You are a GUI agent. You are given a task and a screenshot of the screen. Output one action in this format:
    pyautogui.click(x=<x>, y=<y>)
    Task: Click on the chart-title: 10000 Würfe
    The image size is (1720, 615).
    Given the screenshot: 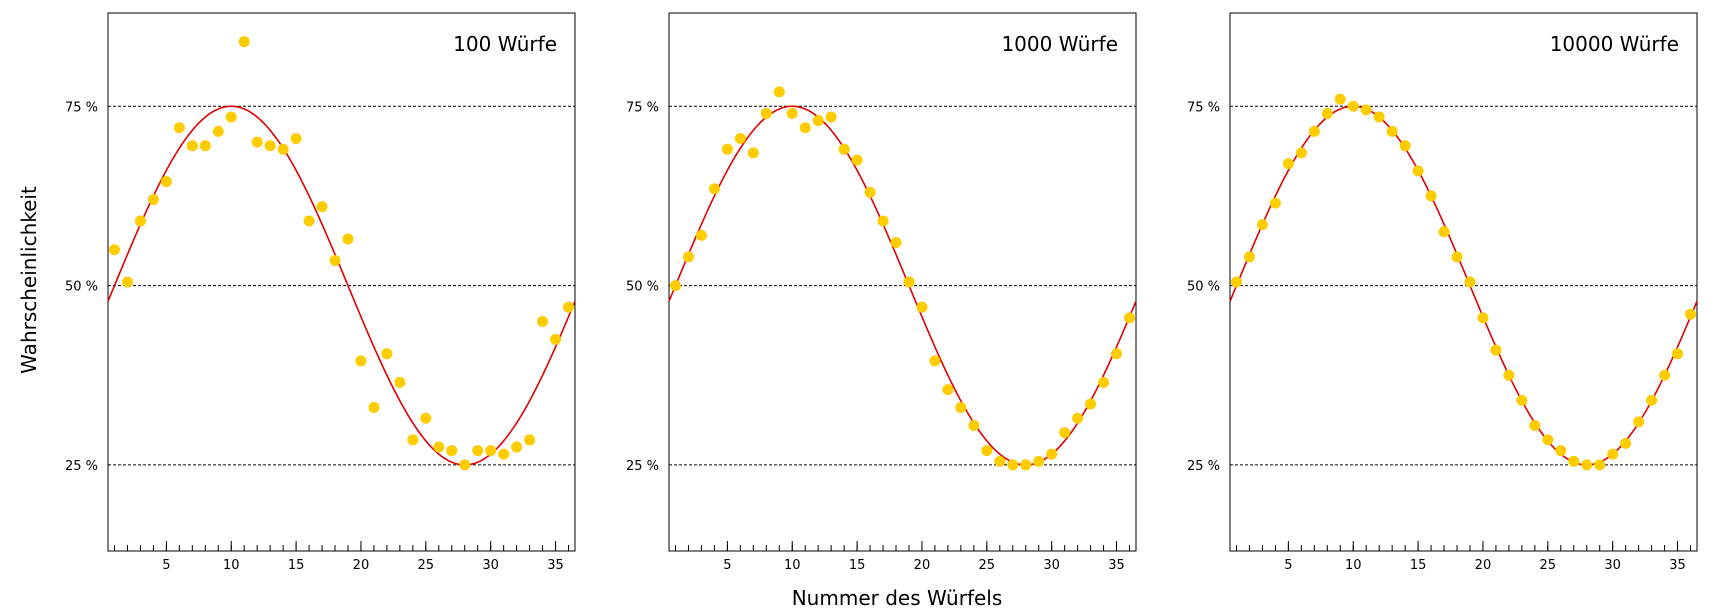 What is the action you would take?
    pyautogui.click(x=1614, y=44)
    